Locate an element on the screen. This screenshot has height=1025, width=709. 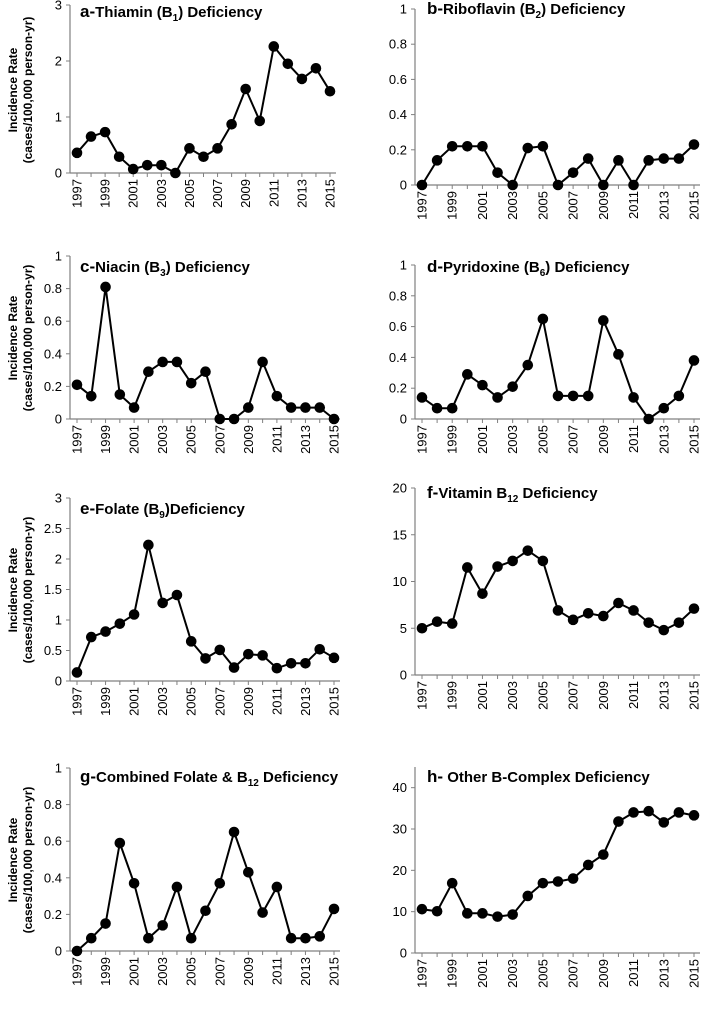
y-tick-label: 5 is located at coordinates (403, 628).